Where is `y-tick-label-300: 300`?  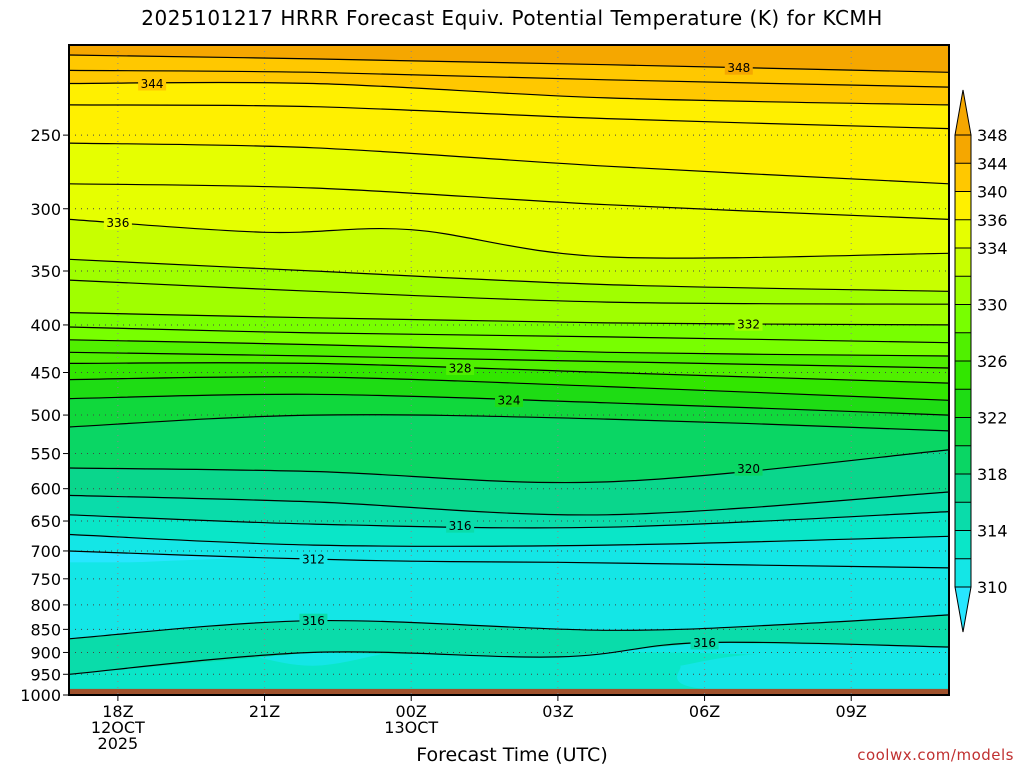
y-tick-label-300: 300 is located at coordinates (45, 209).